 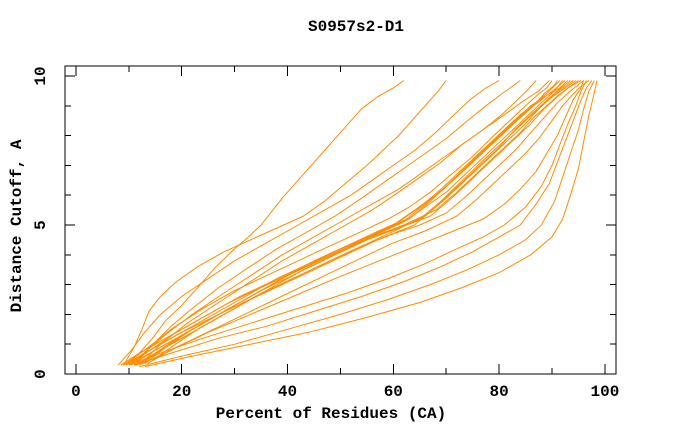 I want to click on x-tick-label: 60, so click(x=393, y=392).